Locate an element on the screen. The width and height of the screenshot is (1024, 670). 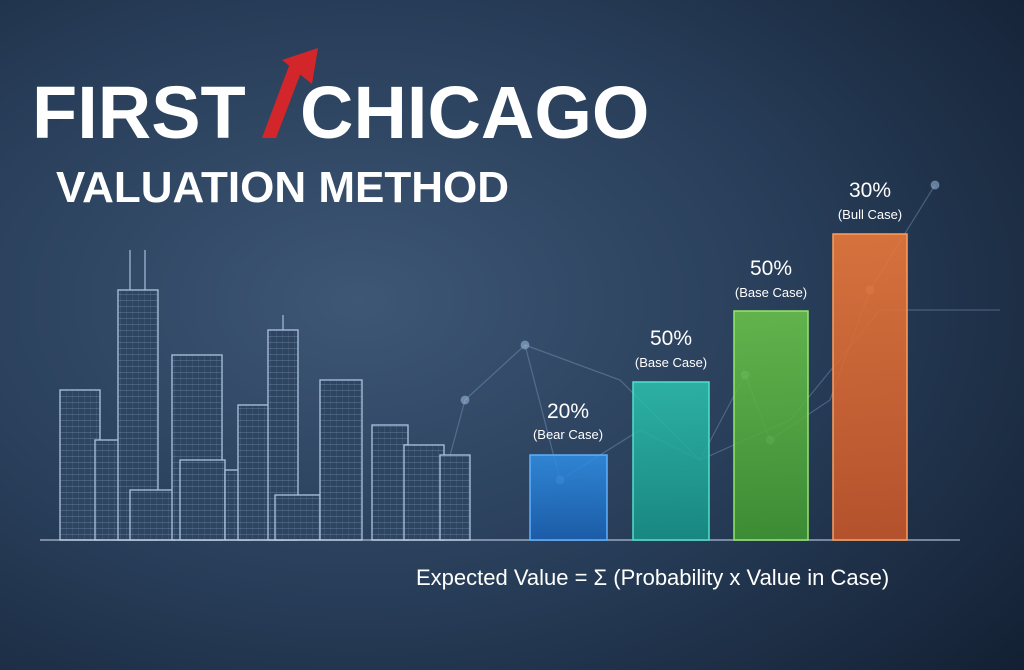
brand-first: FIRST is located at coordinates (139, 112).